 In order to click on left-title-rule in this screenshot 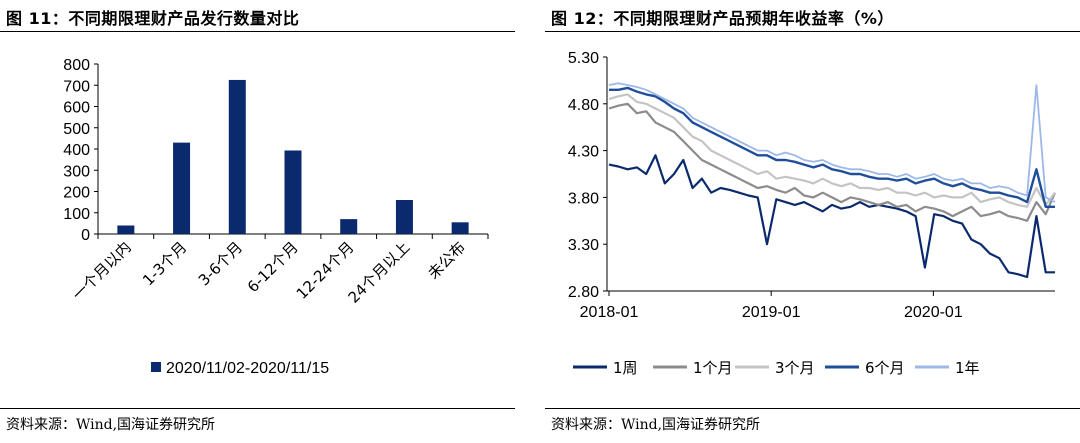, I will do `click(257, 31)`.